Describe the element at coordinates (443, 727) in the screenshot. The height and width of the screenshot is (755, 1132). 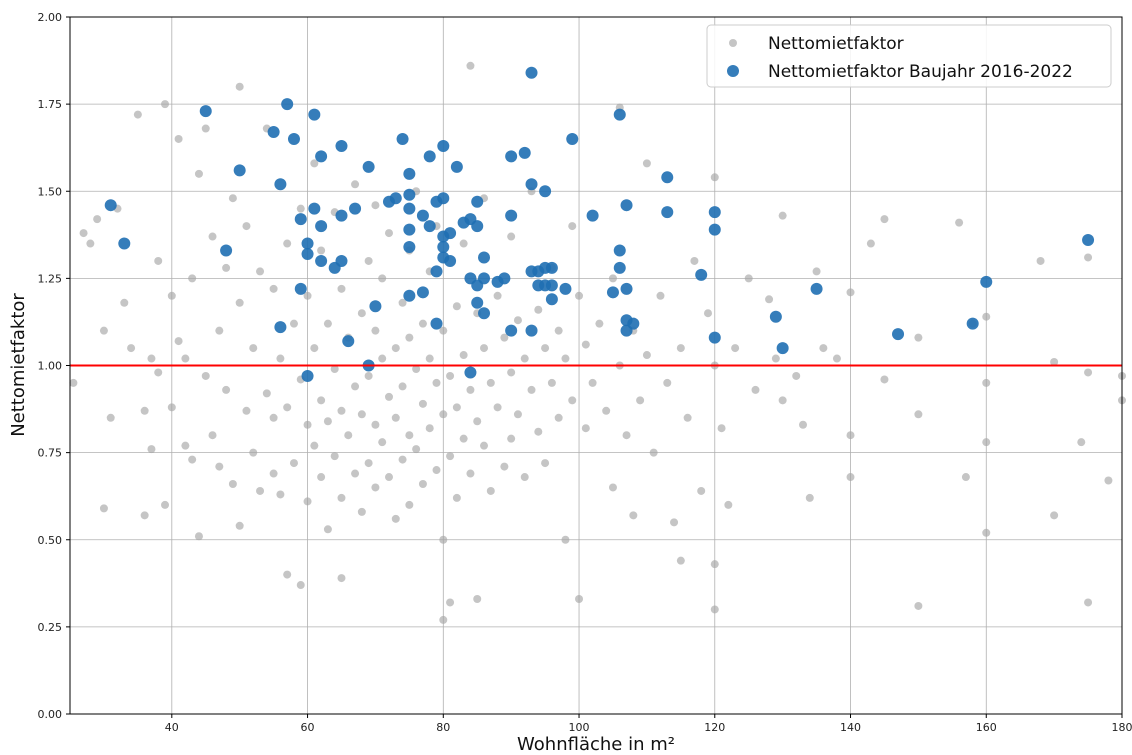
I see `x-tick-label: 80` at that location.